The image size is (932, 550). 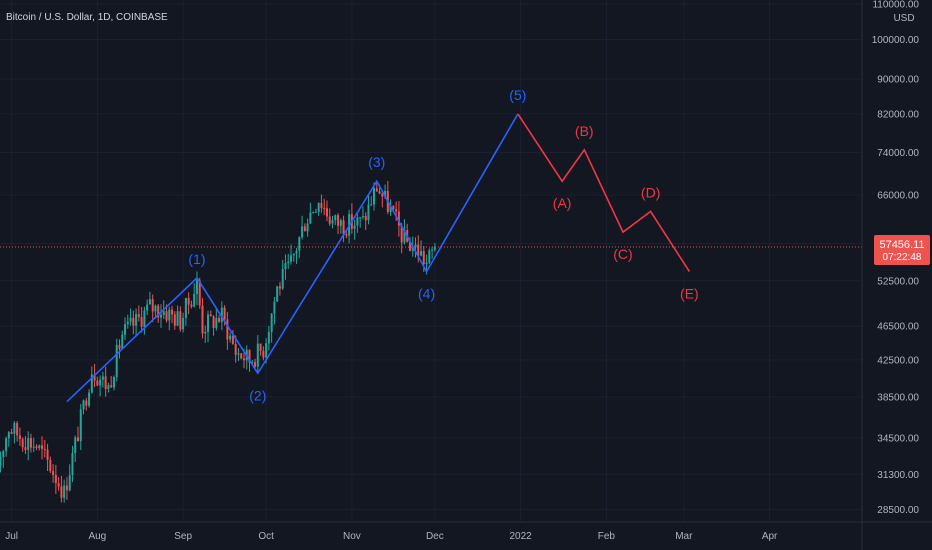 I want to click on price-tick-label: 100000.00, so click(x=896, y=40).